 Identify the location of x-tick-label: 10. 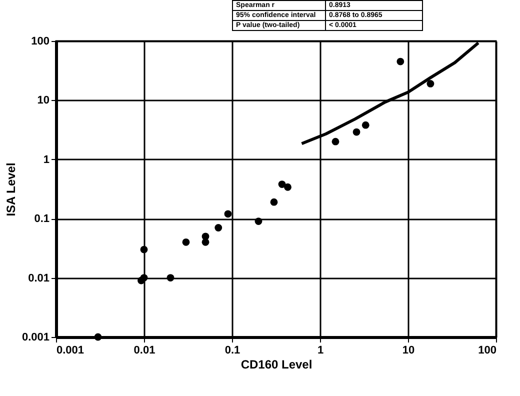
(408, 350).